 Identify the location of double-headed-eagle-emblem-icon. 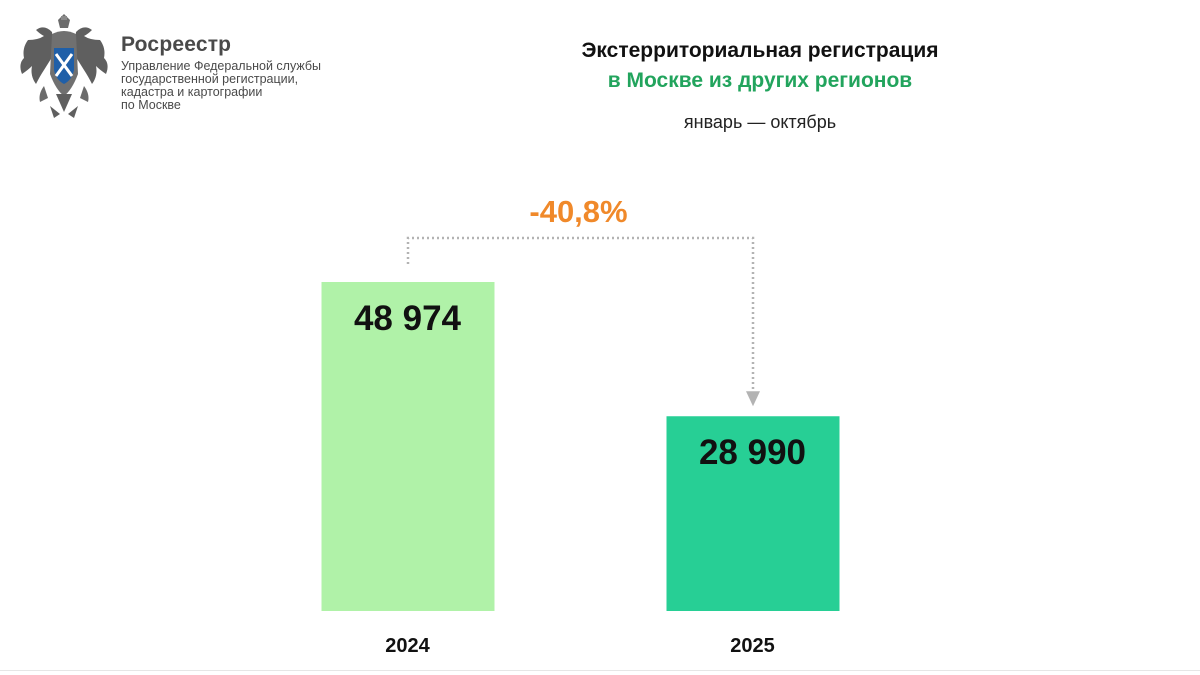
(64, 66).